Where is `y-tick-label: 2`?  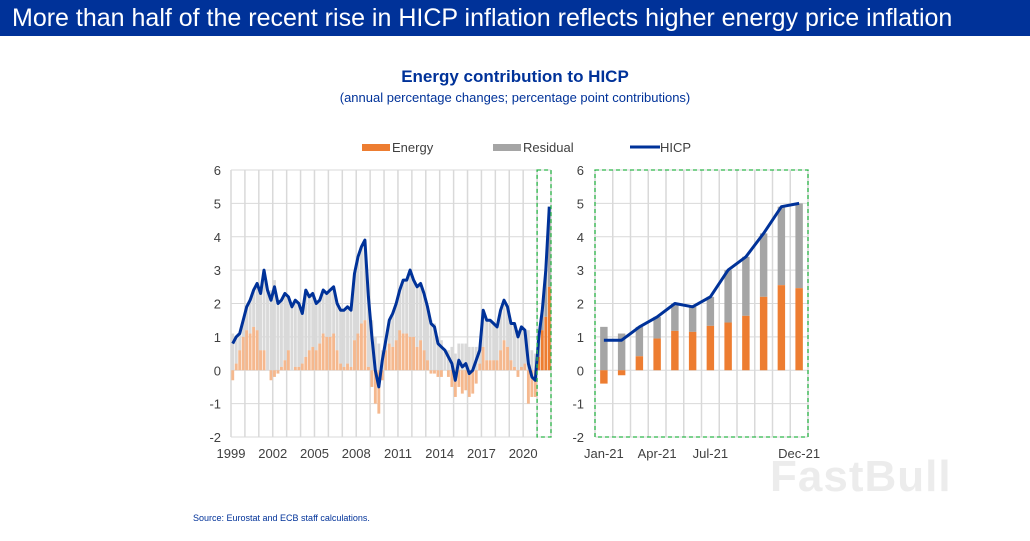
y-tick-label: 2 is located at coordinates (217, 304).